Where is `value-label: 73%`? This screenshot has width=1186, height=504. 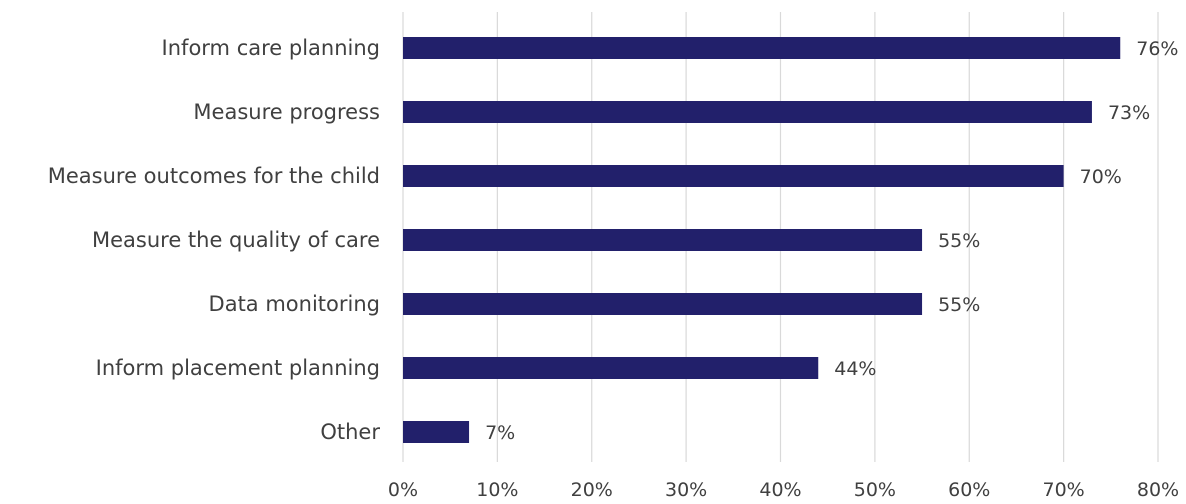 value-label: 73% is located at coordinates (1129, 113).